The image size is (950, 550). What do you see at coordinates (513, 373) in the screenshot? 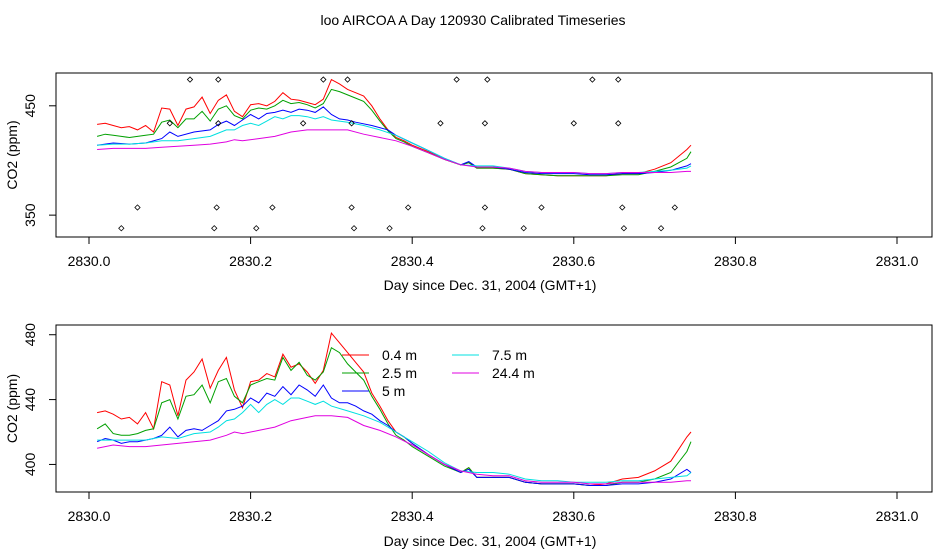
I see `legend-label: 24.4 m` at bounding box center [513, 373].